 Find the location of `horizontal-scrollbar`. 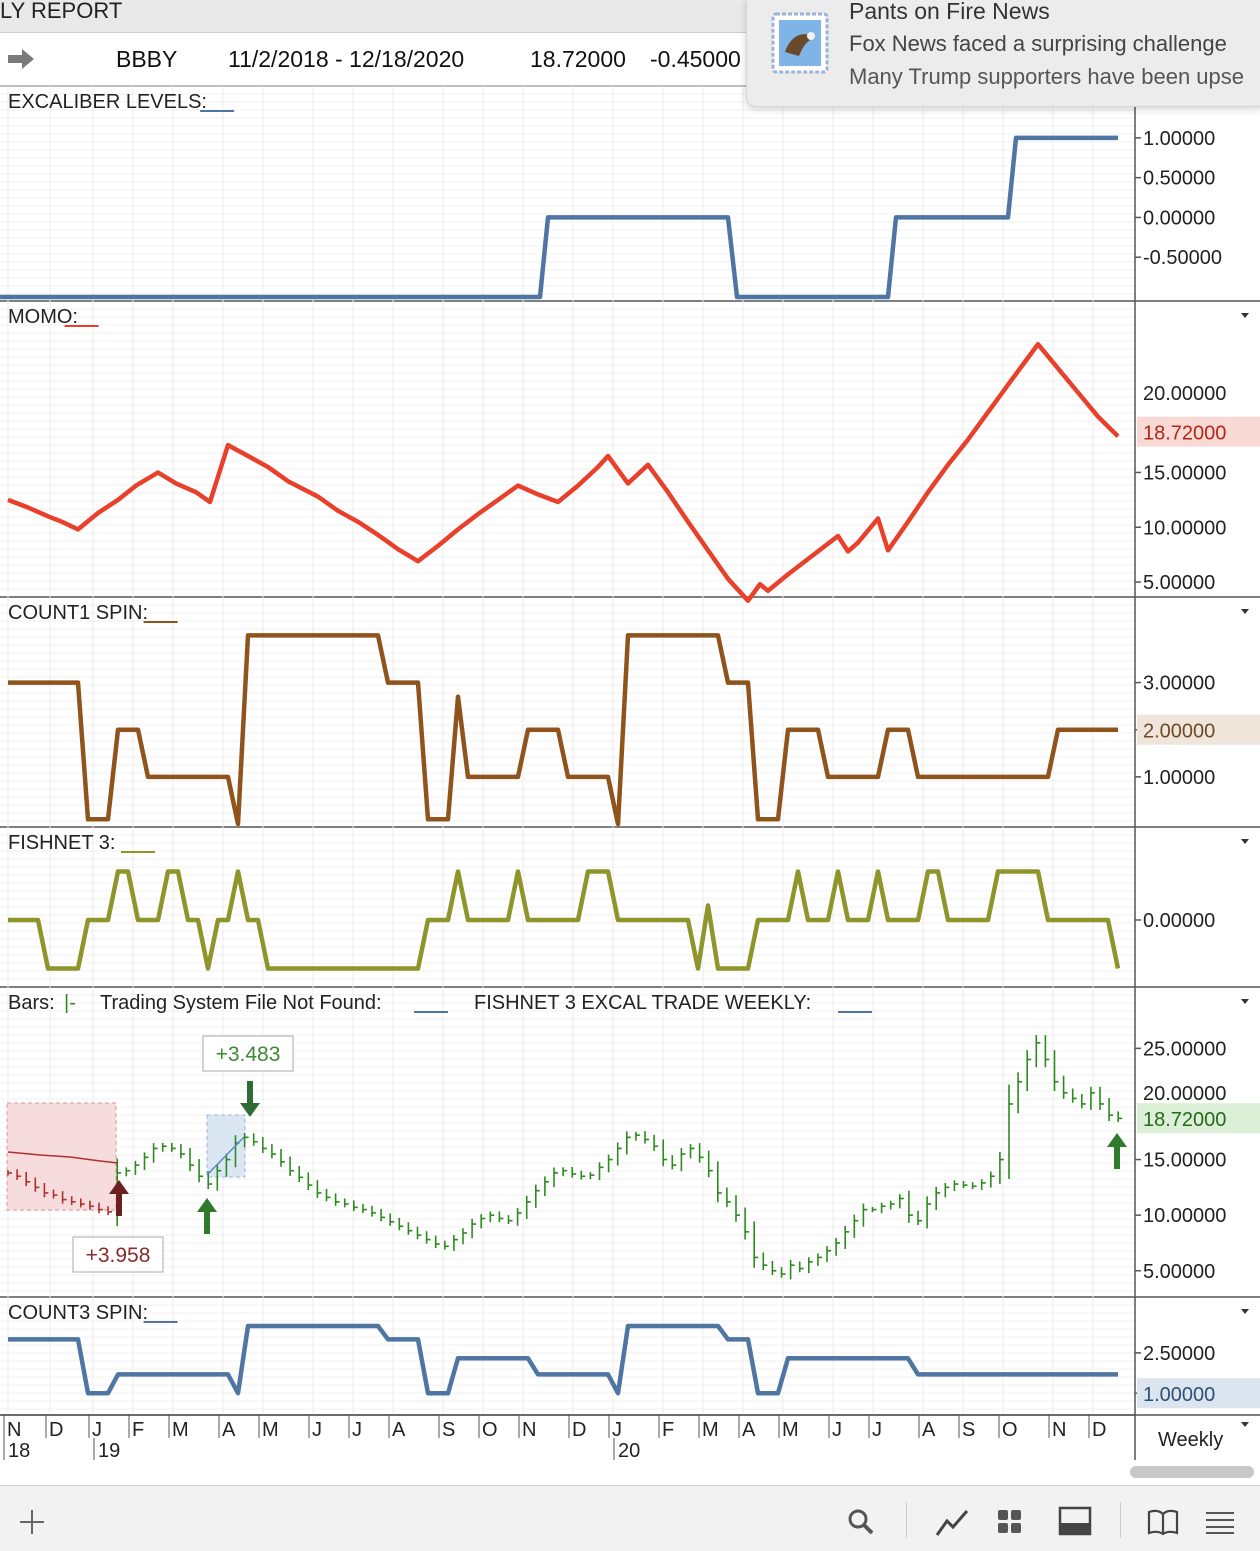

horizontal-scrollbar is located at coordinates (1192, 1472).